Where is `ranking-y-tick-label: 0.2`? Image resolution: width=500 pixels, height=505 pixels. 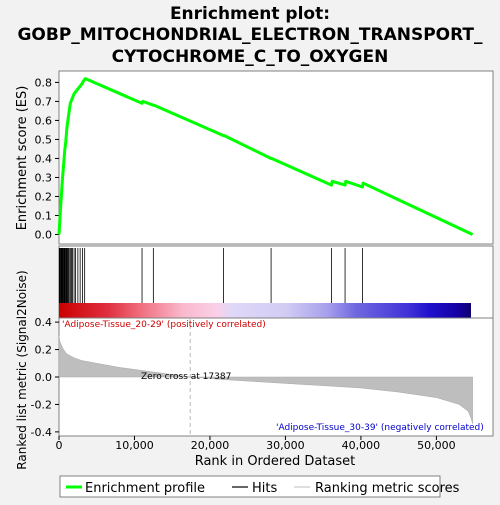 ranking-y-tick-label: 0.2 is located at coordinates (44, 350).